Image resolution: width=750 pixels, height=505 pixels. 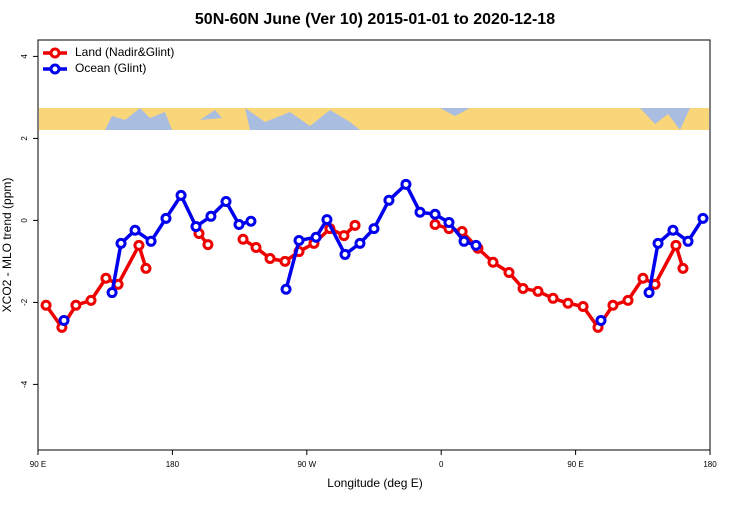 I want to click on y-tick-label: 0, so click(x=24, y=220).